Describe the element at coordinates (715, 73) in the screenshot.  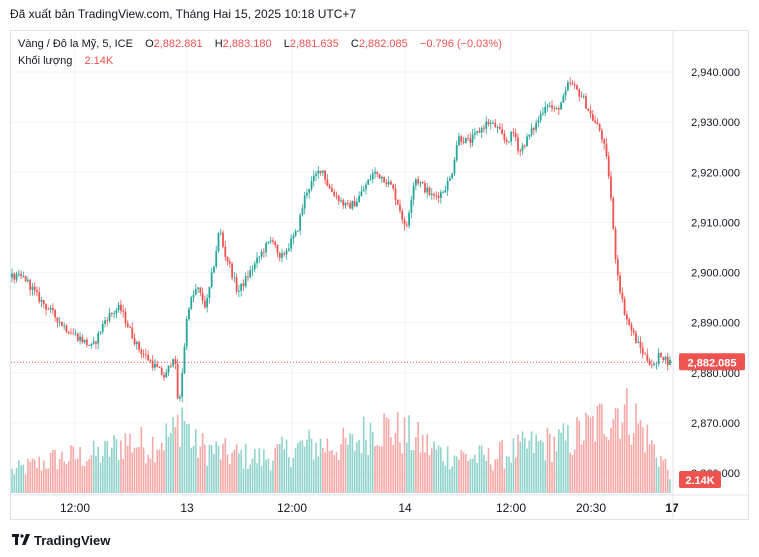
I see `y-tick-label: 2,940.000` at that location.